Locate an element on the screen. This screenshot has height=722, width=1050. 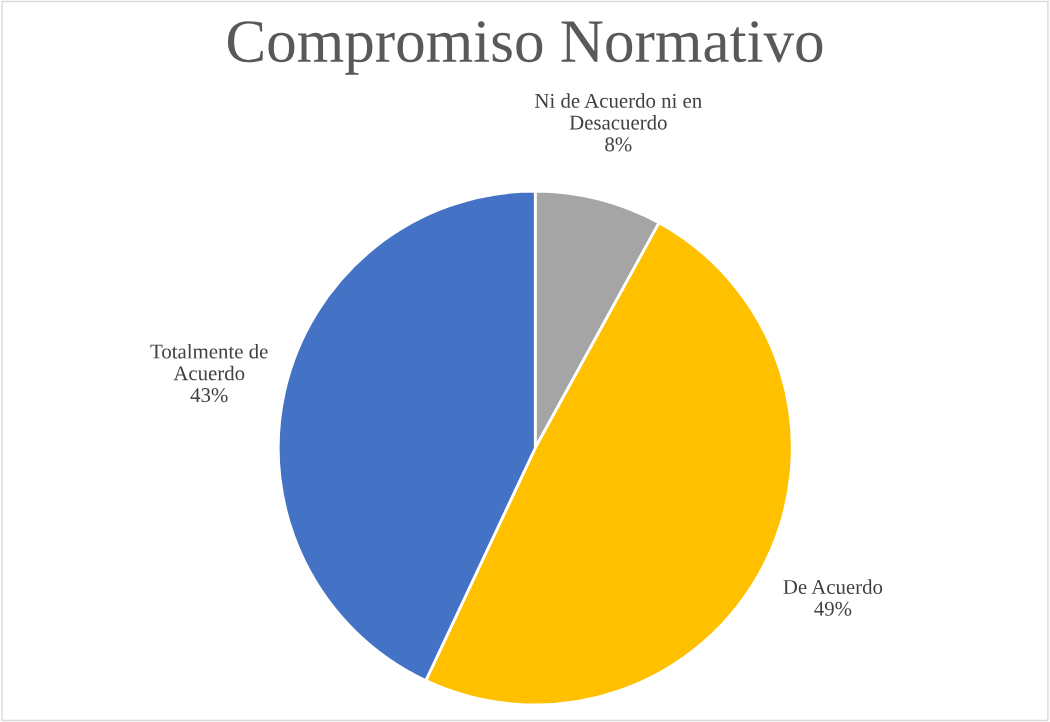
slice-label: Totalmente de Acuerdo is located at coordinates (209, 362).